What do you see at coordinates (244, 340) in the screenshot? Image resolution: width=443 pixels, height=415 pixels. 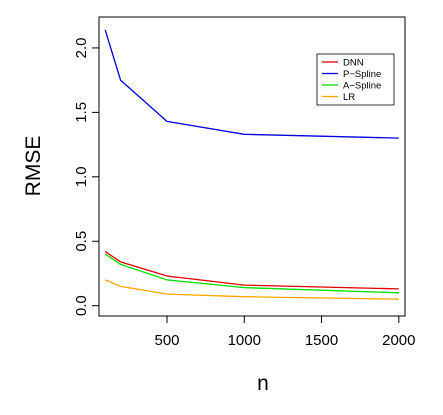 I see `x-tick-label: 1000` at bounding box center [244, 340].